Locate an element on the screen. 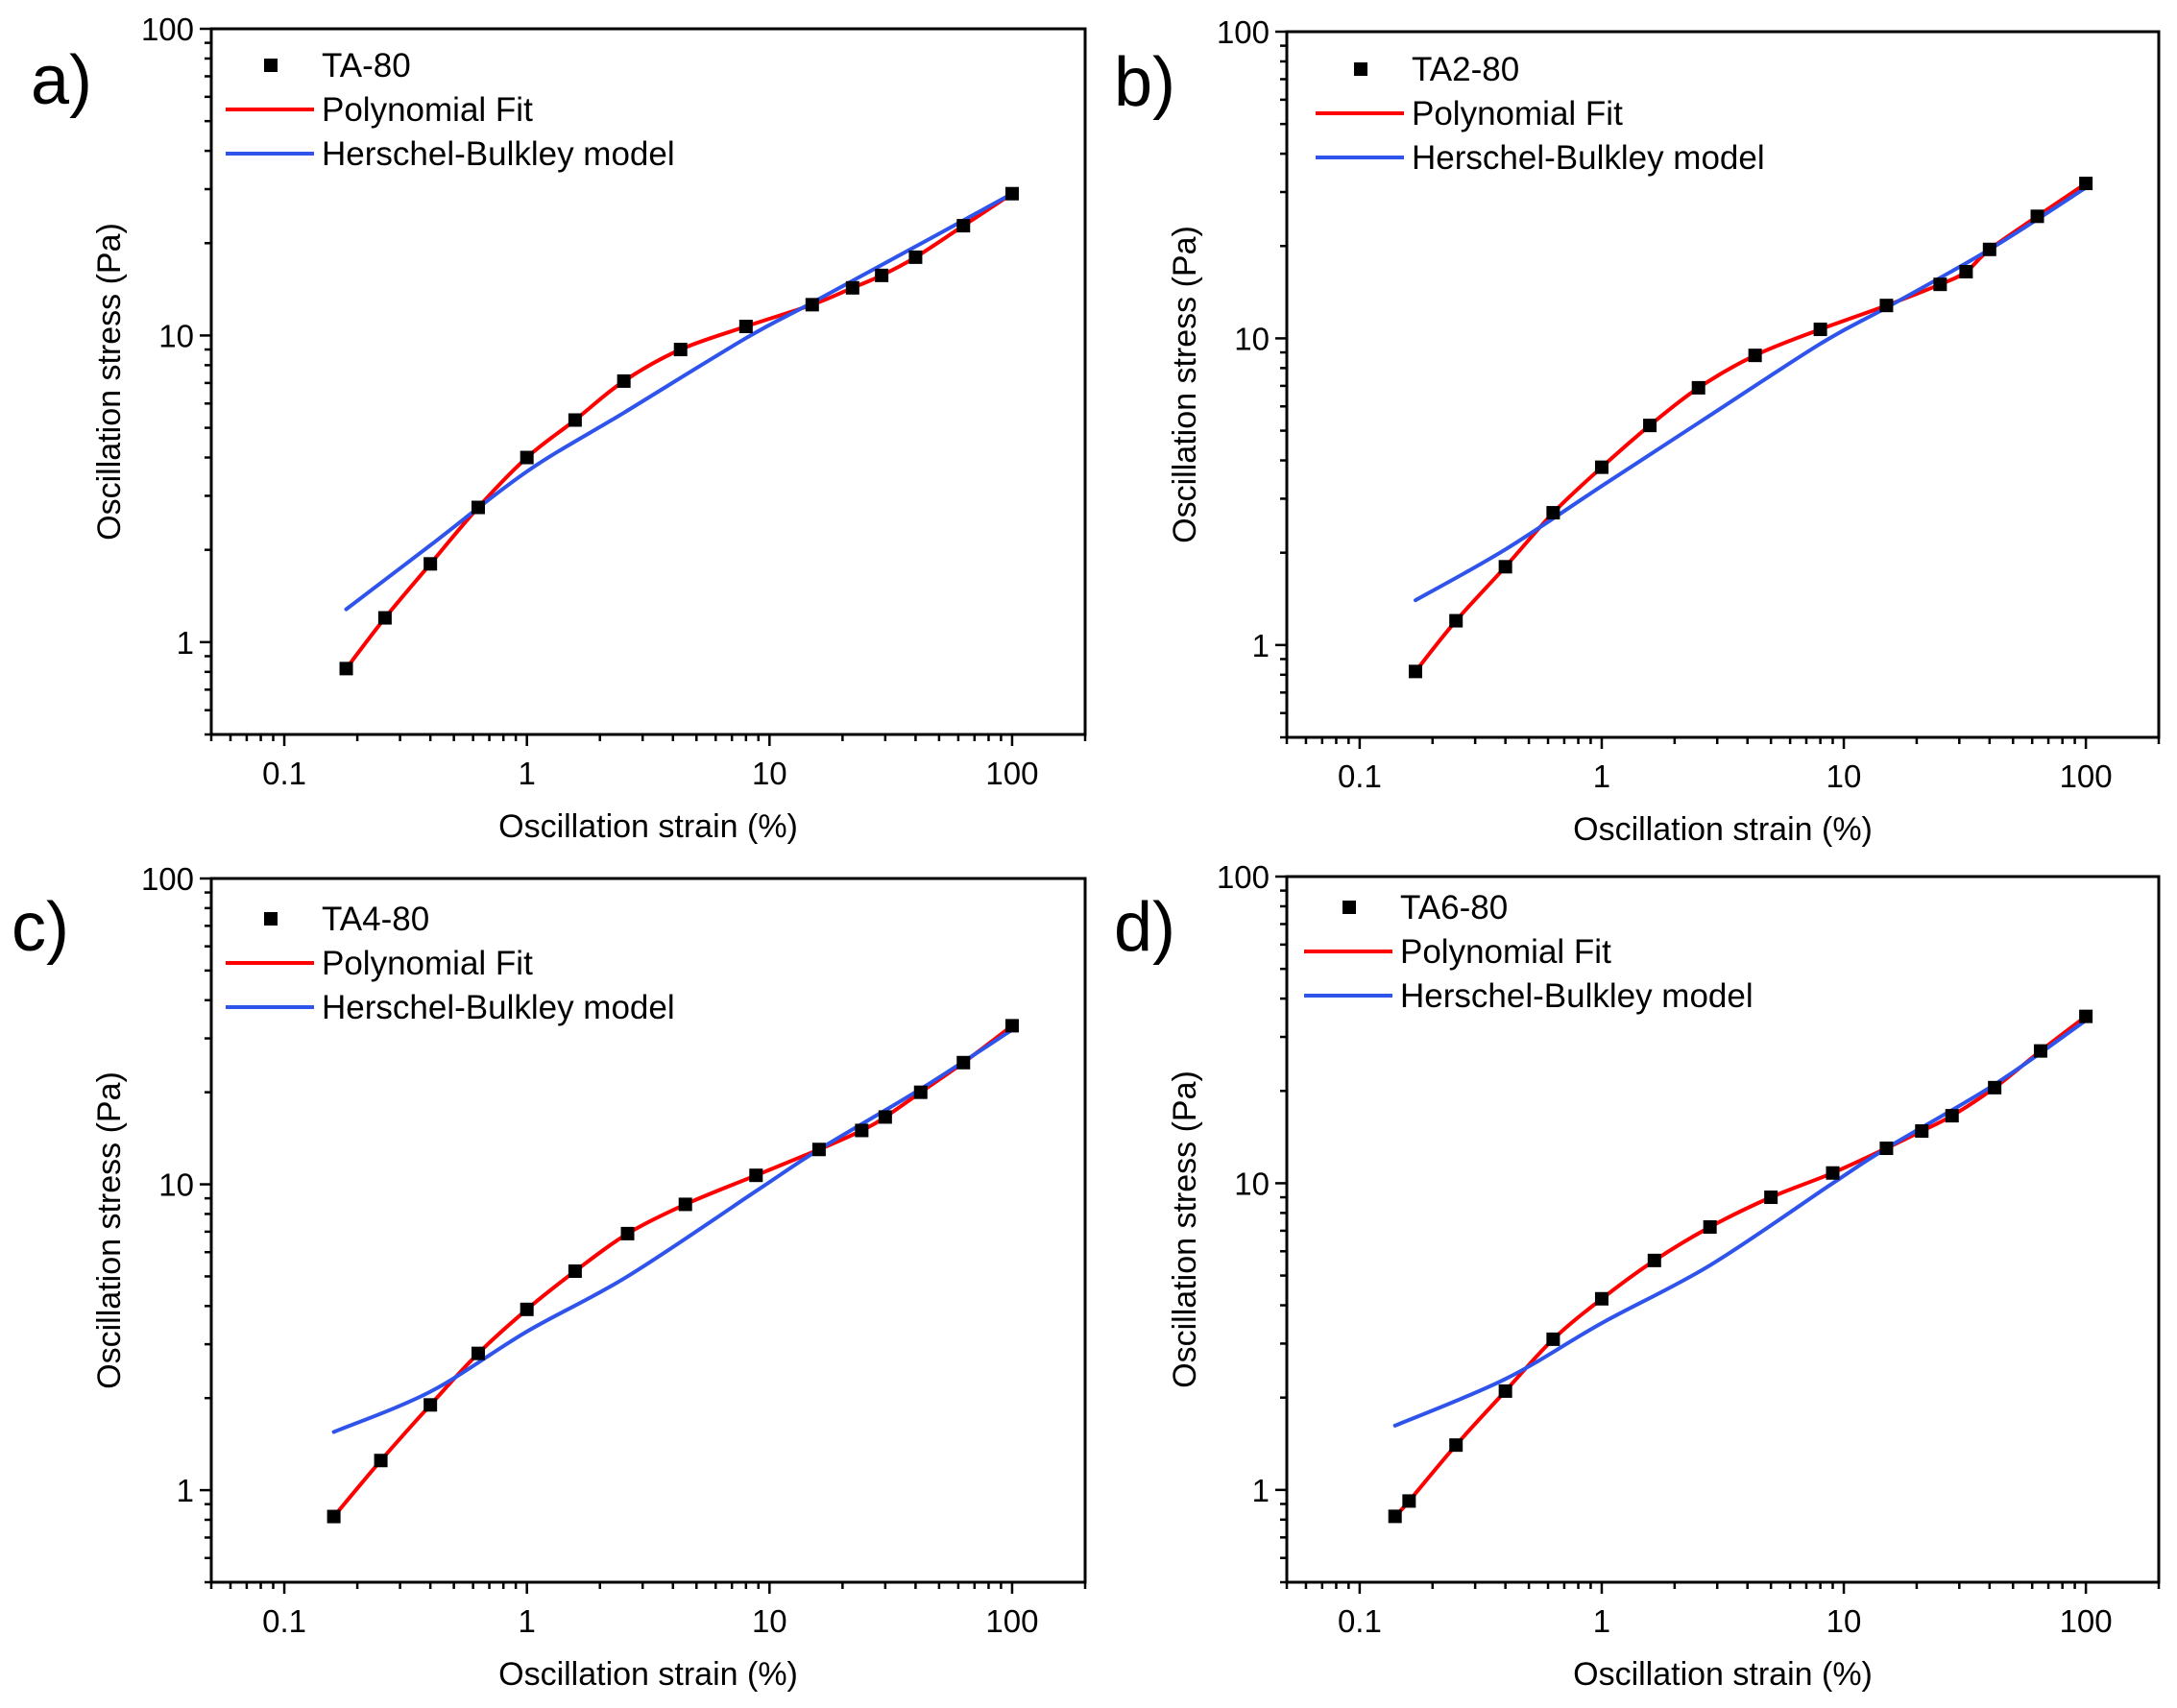 Image resolution: width=2177 pixels, height=1708 pixels. legend-label: TA6-80 is located at coordinates (1454, 907).